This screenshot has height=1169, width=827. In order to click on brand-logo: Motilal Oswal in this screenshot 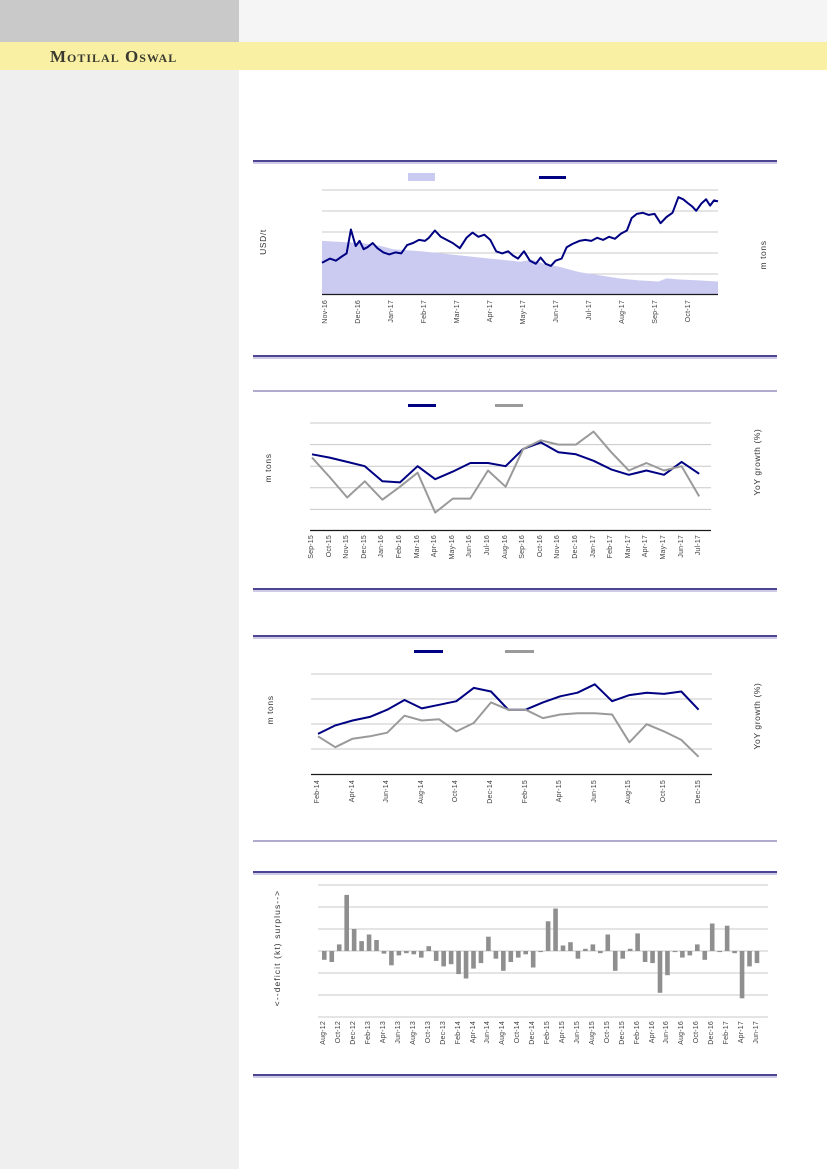, I will do `click(114, 56)`.